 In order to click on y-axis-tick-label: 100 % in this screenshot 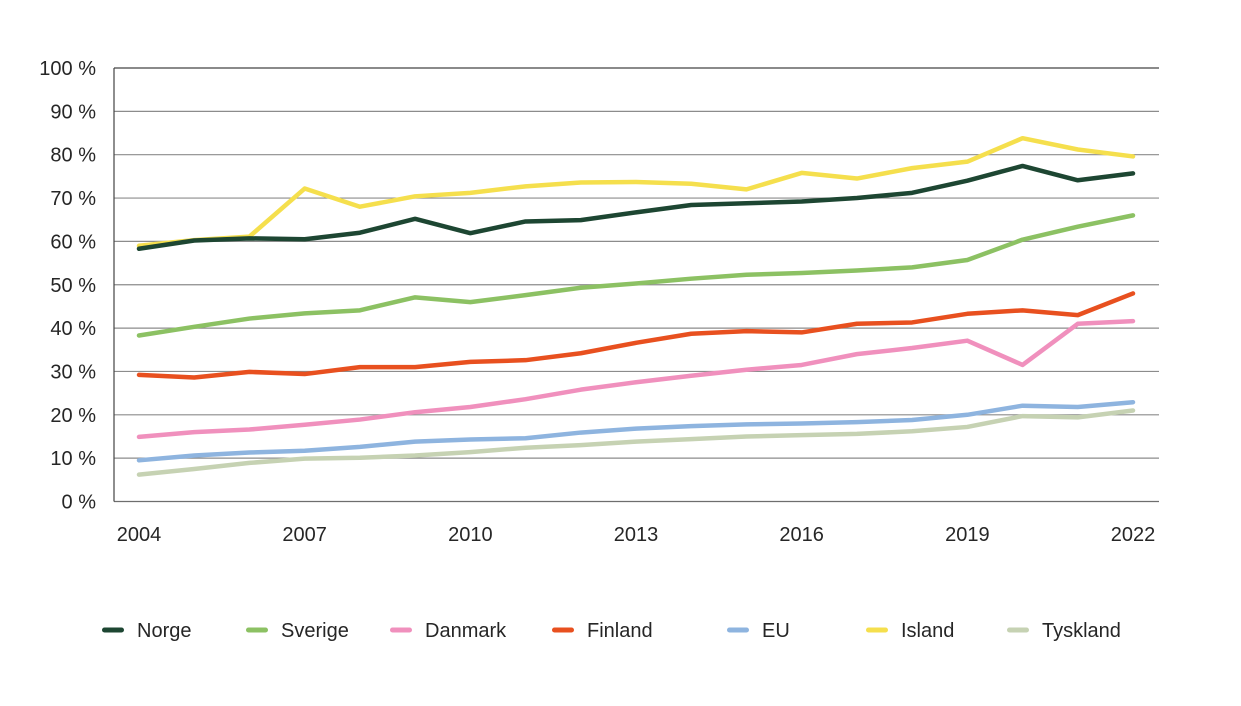, I will do `click(67, 69)`.